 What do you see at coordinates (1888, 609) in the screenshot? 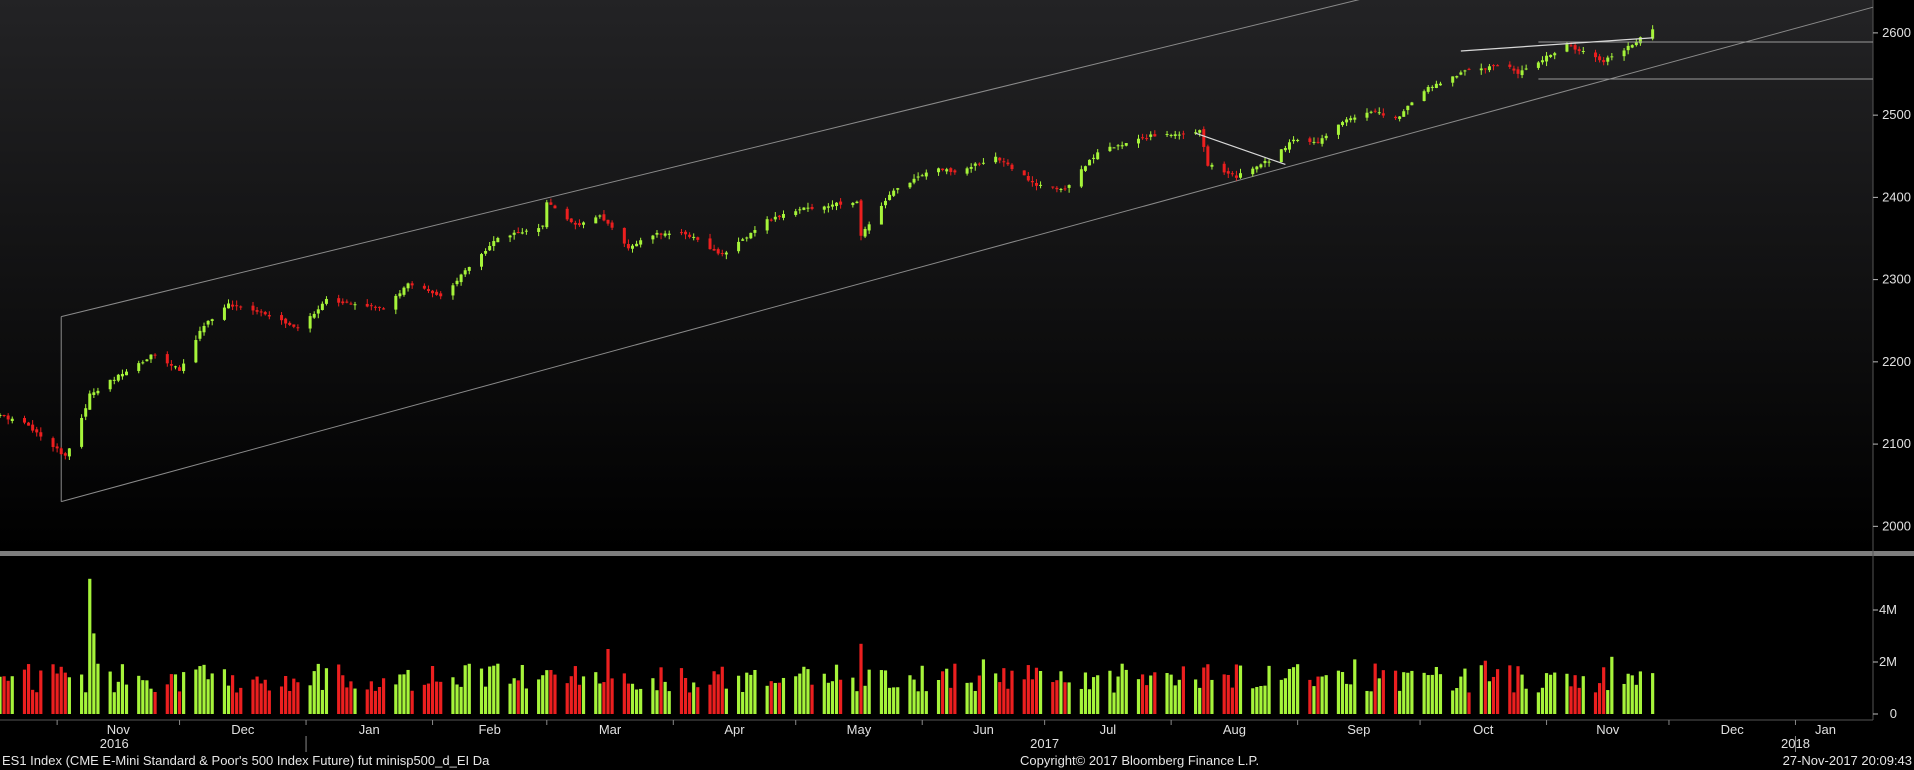
I see `volume-tick-label: 4M` at bounding box center [1888, 609].